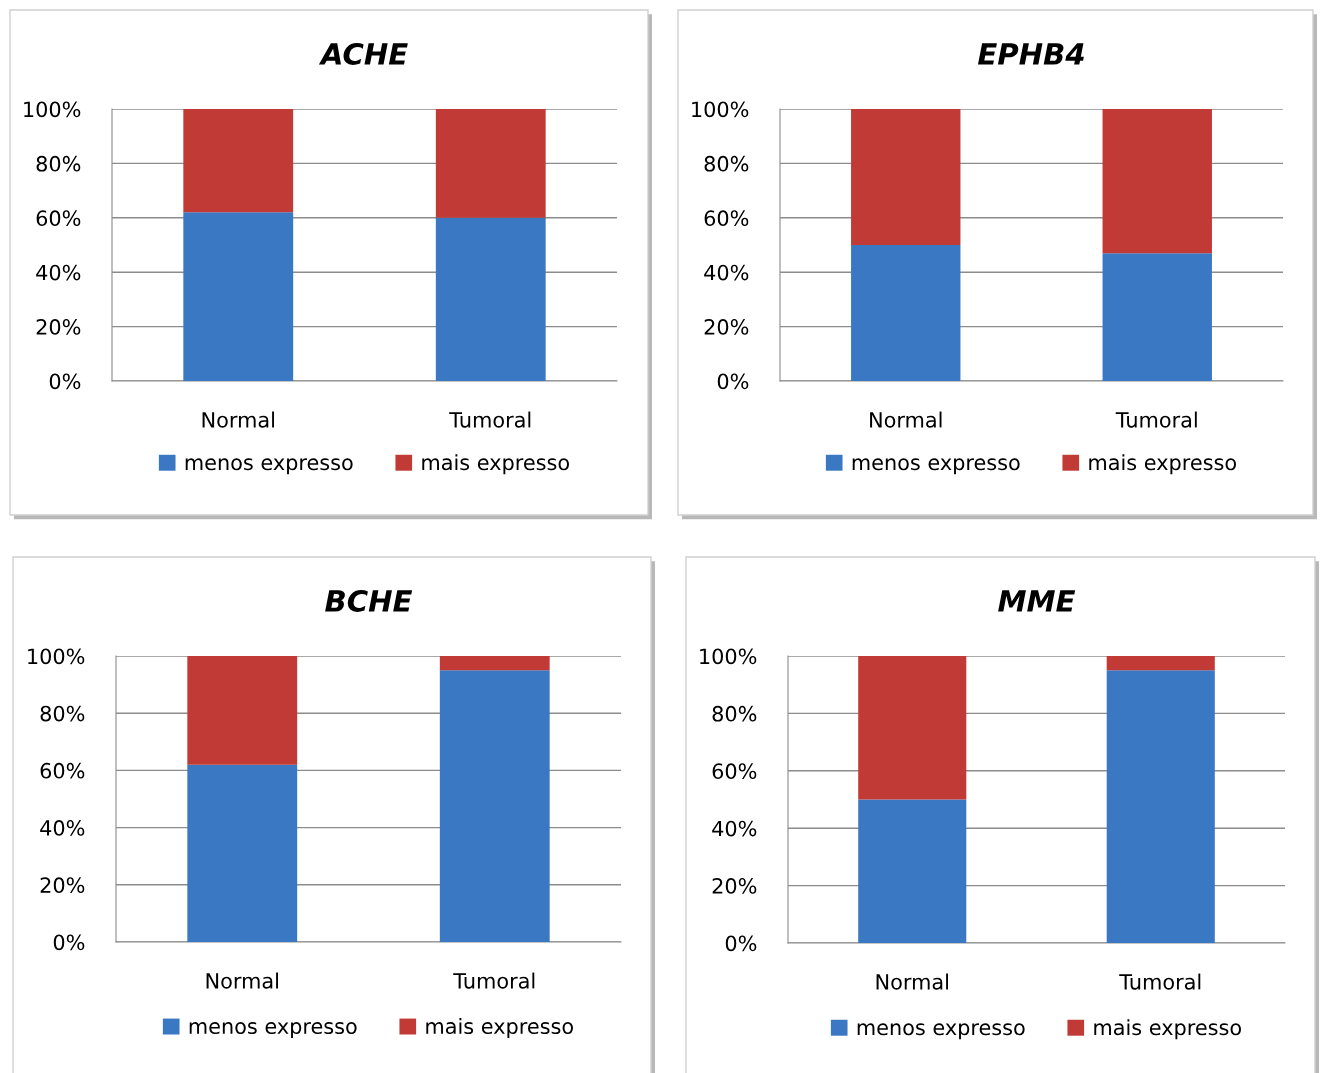  I want to click on chart-title: ACHE, so click(363, 53).